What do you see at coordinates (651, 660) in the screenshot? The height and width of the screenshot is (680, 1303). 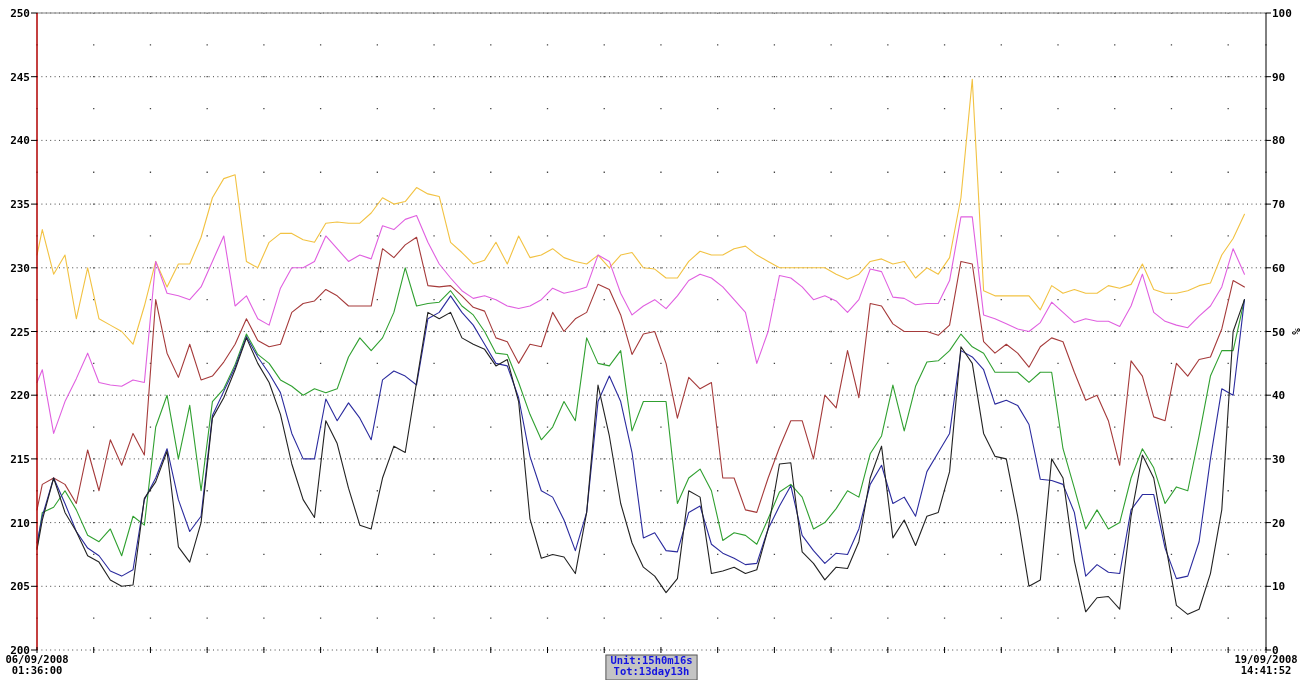 I see `text: Unit:15h0m16s` at bounding box center [651, 660].